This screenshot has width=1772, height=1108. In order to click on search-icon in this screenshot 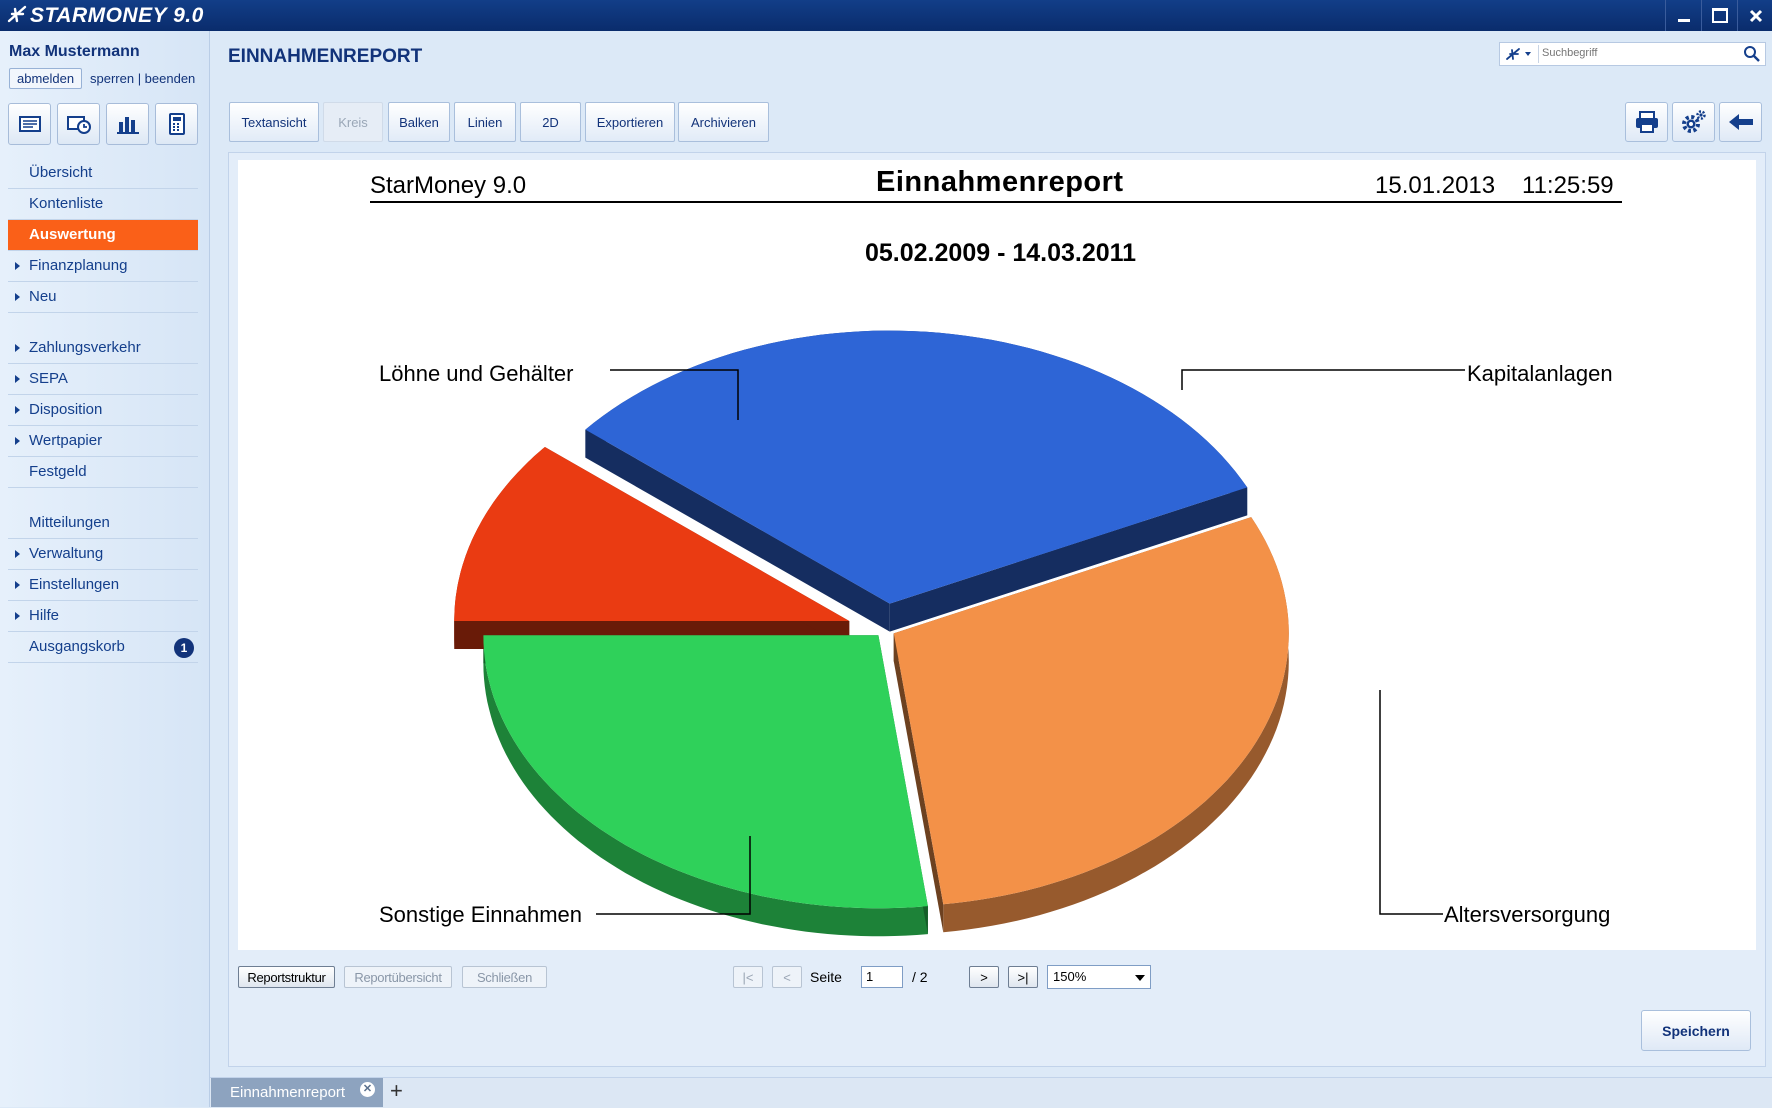, I will do `click(1752, 54)`.